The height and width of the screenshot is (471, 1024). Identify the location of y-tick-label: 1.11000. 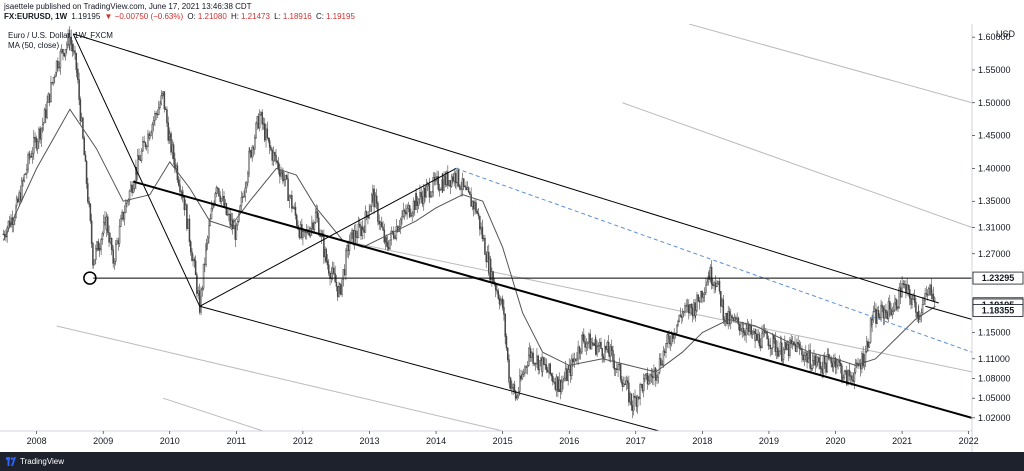
(994, 359).